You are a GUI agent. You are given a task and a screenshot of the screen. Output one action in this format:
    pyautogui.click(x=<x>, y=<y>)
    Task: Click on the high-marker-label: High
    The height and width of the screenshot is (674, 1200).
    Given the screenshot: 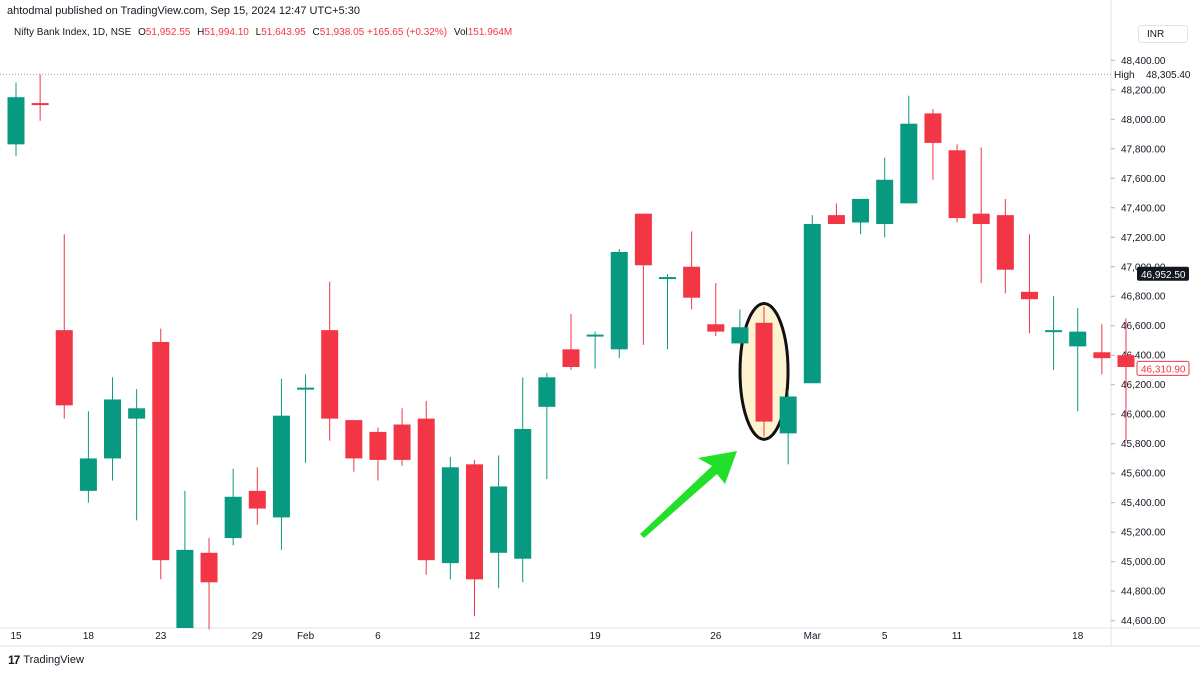 What is the action you would take?
    pyautogui.click(x=1124, y=75)
    